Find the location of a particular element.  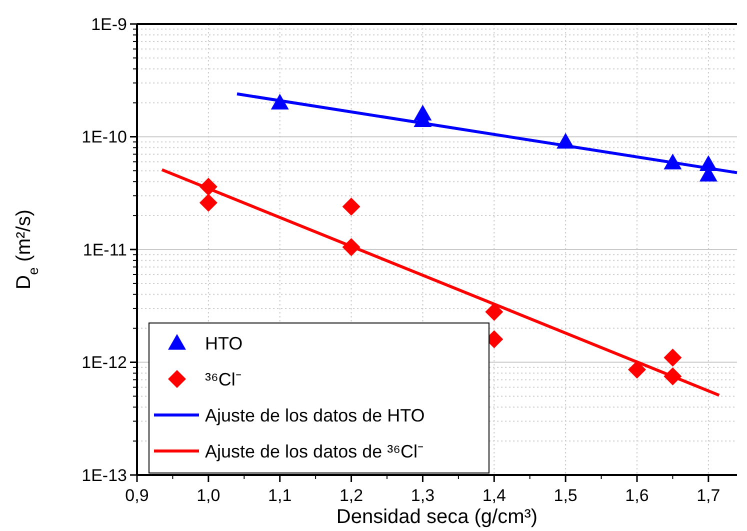

legend-label: ³⁶Cl⁻ is located at coordinates (223, 379).